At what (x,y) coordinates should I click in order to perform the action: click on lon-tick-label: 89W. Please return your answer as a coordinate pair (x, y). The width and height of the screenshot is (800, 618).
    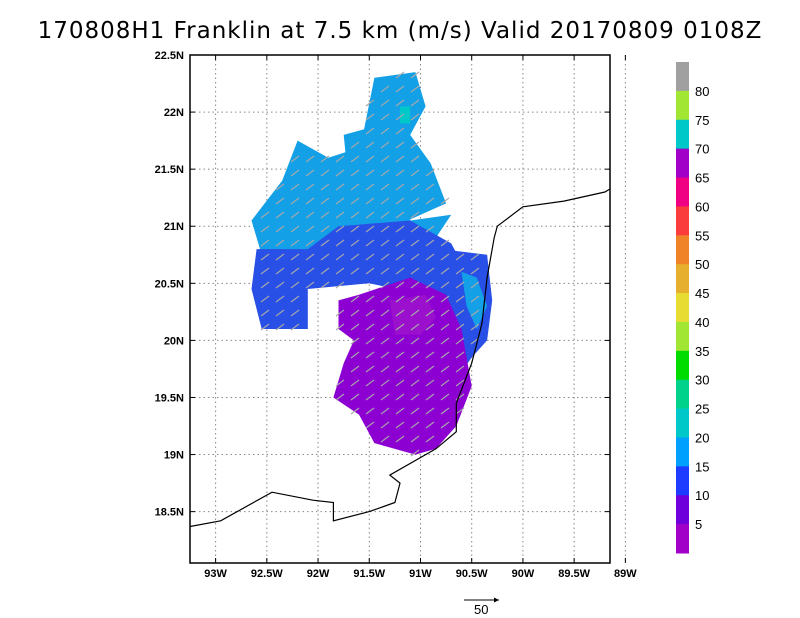
    Looking at the image, I should click on (625, 574).